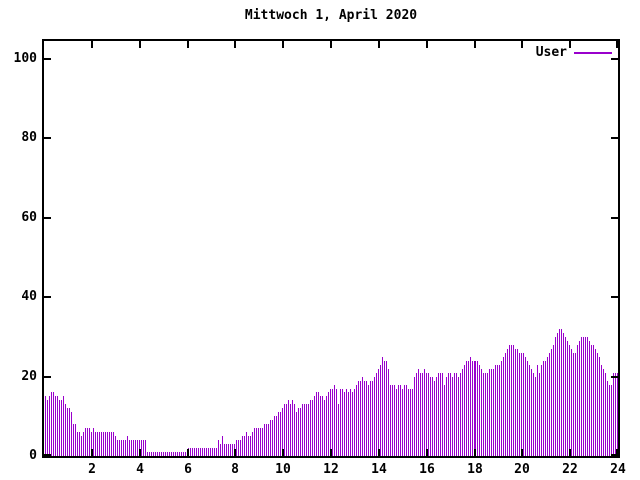 The width and height of the screenshot is (640, 480). Describe the element at coordinates (29, 296) in the screenshot. I see `y-tick-label: 40` at that location.